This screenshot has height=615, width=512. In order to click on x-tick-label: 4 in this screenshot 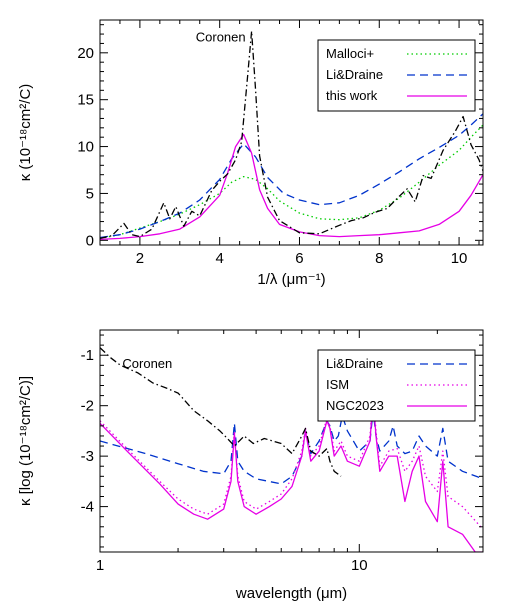, I will do `click(220, 258)`.